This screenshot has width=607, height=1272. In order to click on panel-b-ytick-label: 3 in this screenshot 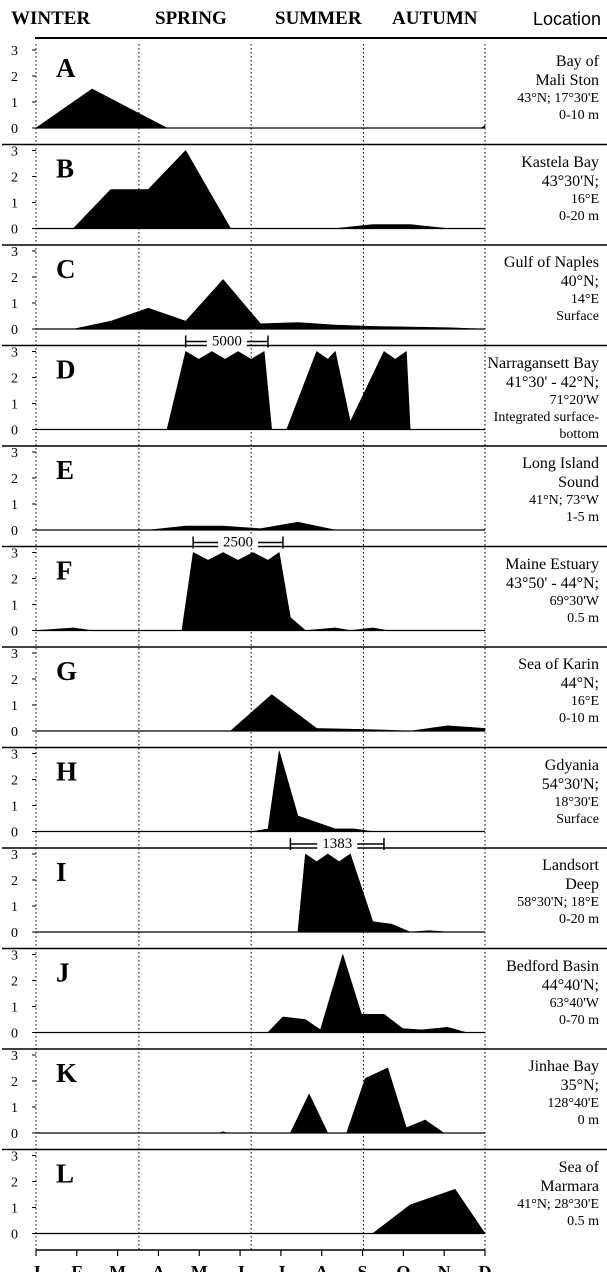, I will do `click(14, 152)`.